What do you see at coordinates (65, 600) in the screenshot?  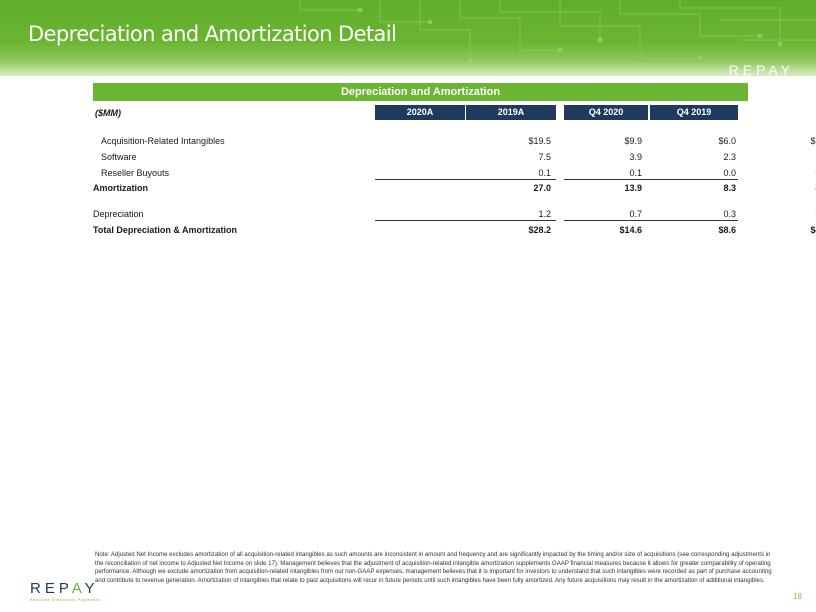 I see `logo-tagline: Realtime Electronic Payments` at bounding box center [65, 600].